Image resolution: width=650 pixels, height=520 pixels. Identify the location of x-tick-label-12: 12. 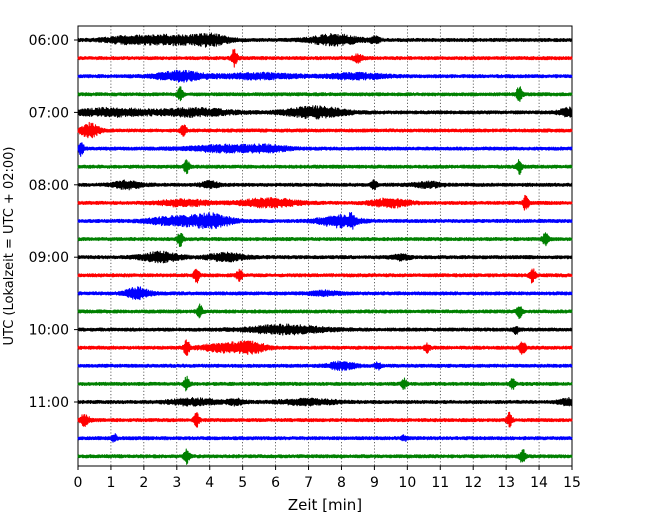
(473, 483).